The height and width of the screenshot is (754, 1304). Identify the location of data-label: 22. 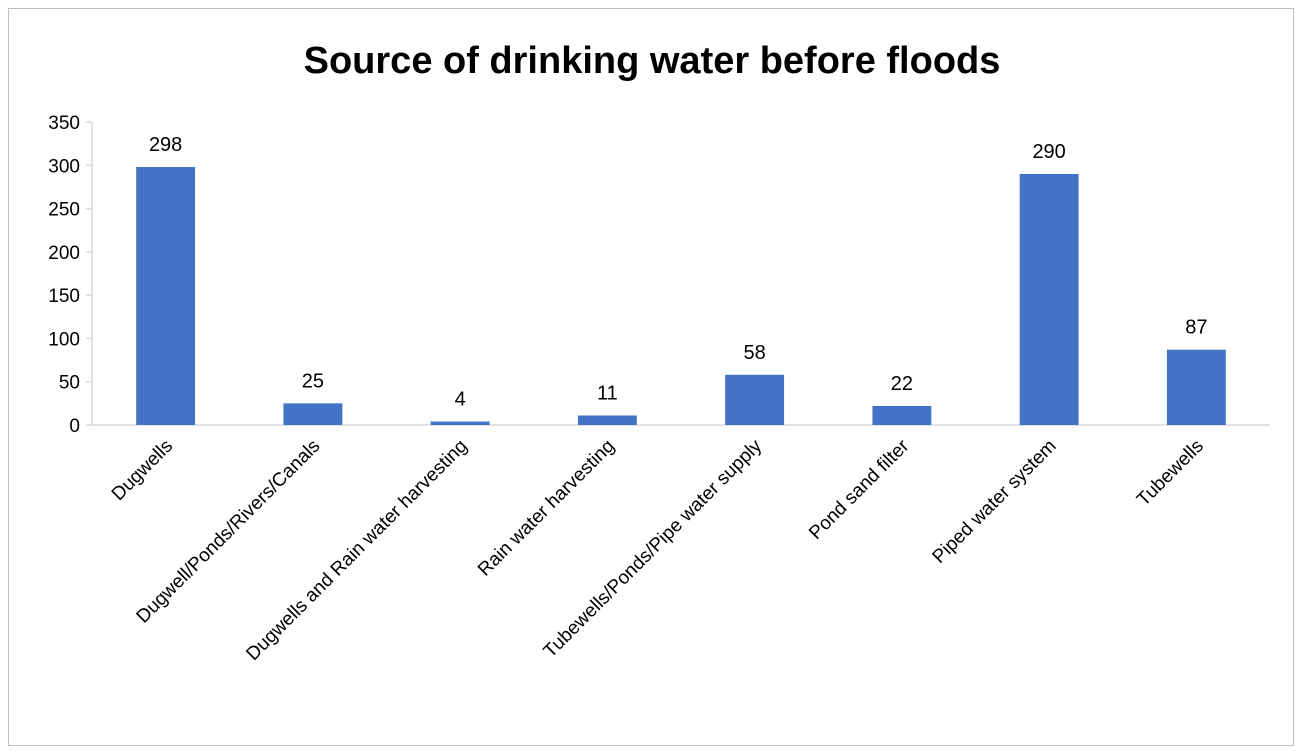
(902, 384).